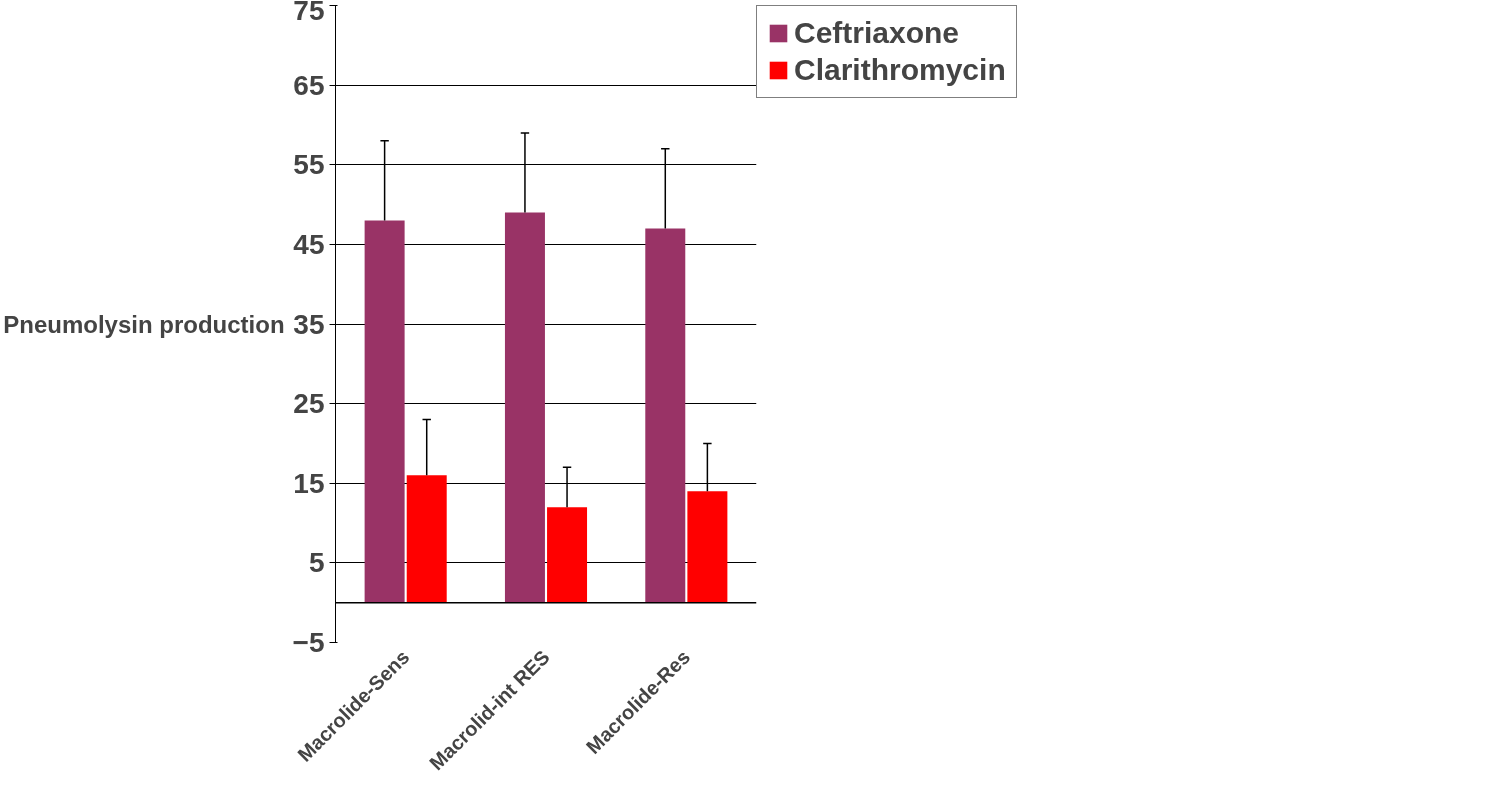  Describe the element at coordinates (316, 563) in the screenshot. I see `y-tick-label: 5` at that location.